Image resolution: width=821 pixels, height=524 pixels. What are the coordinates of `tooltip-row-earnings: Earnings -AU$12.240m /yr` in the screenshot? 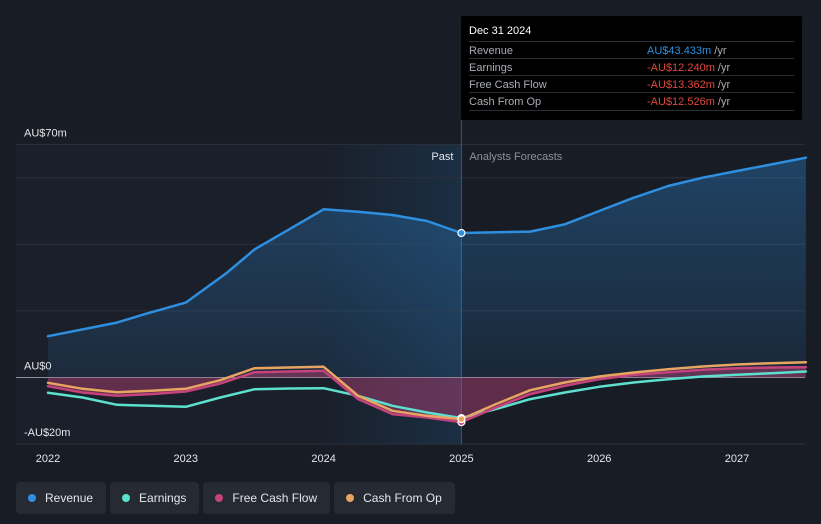 It's located at (631, 67).